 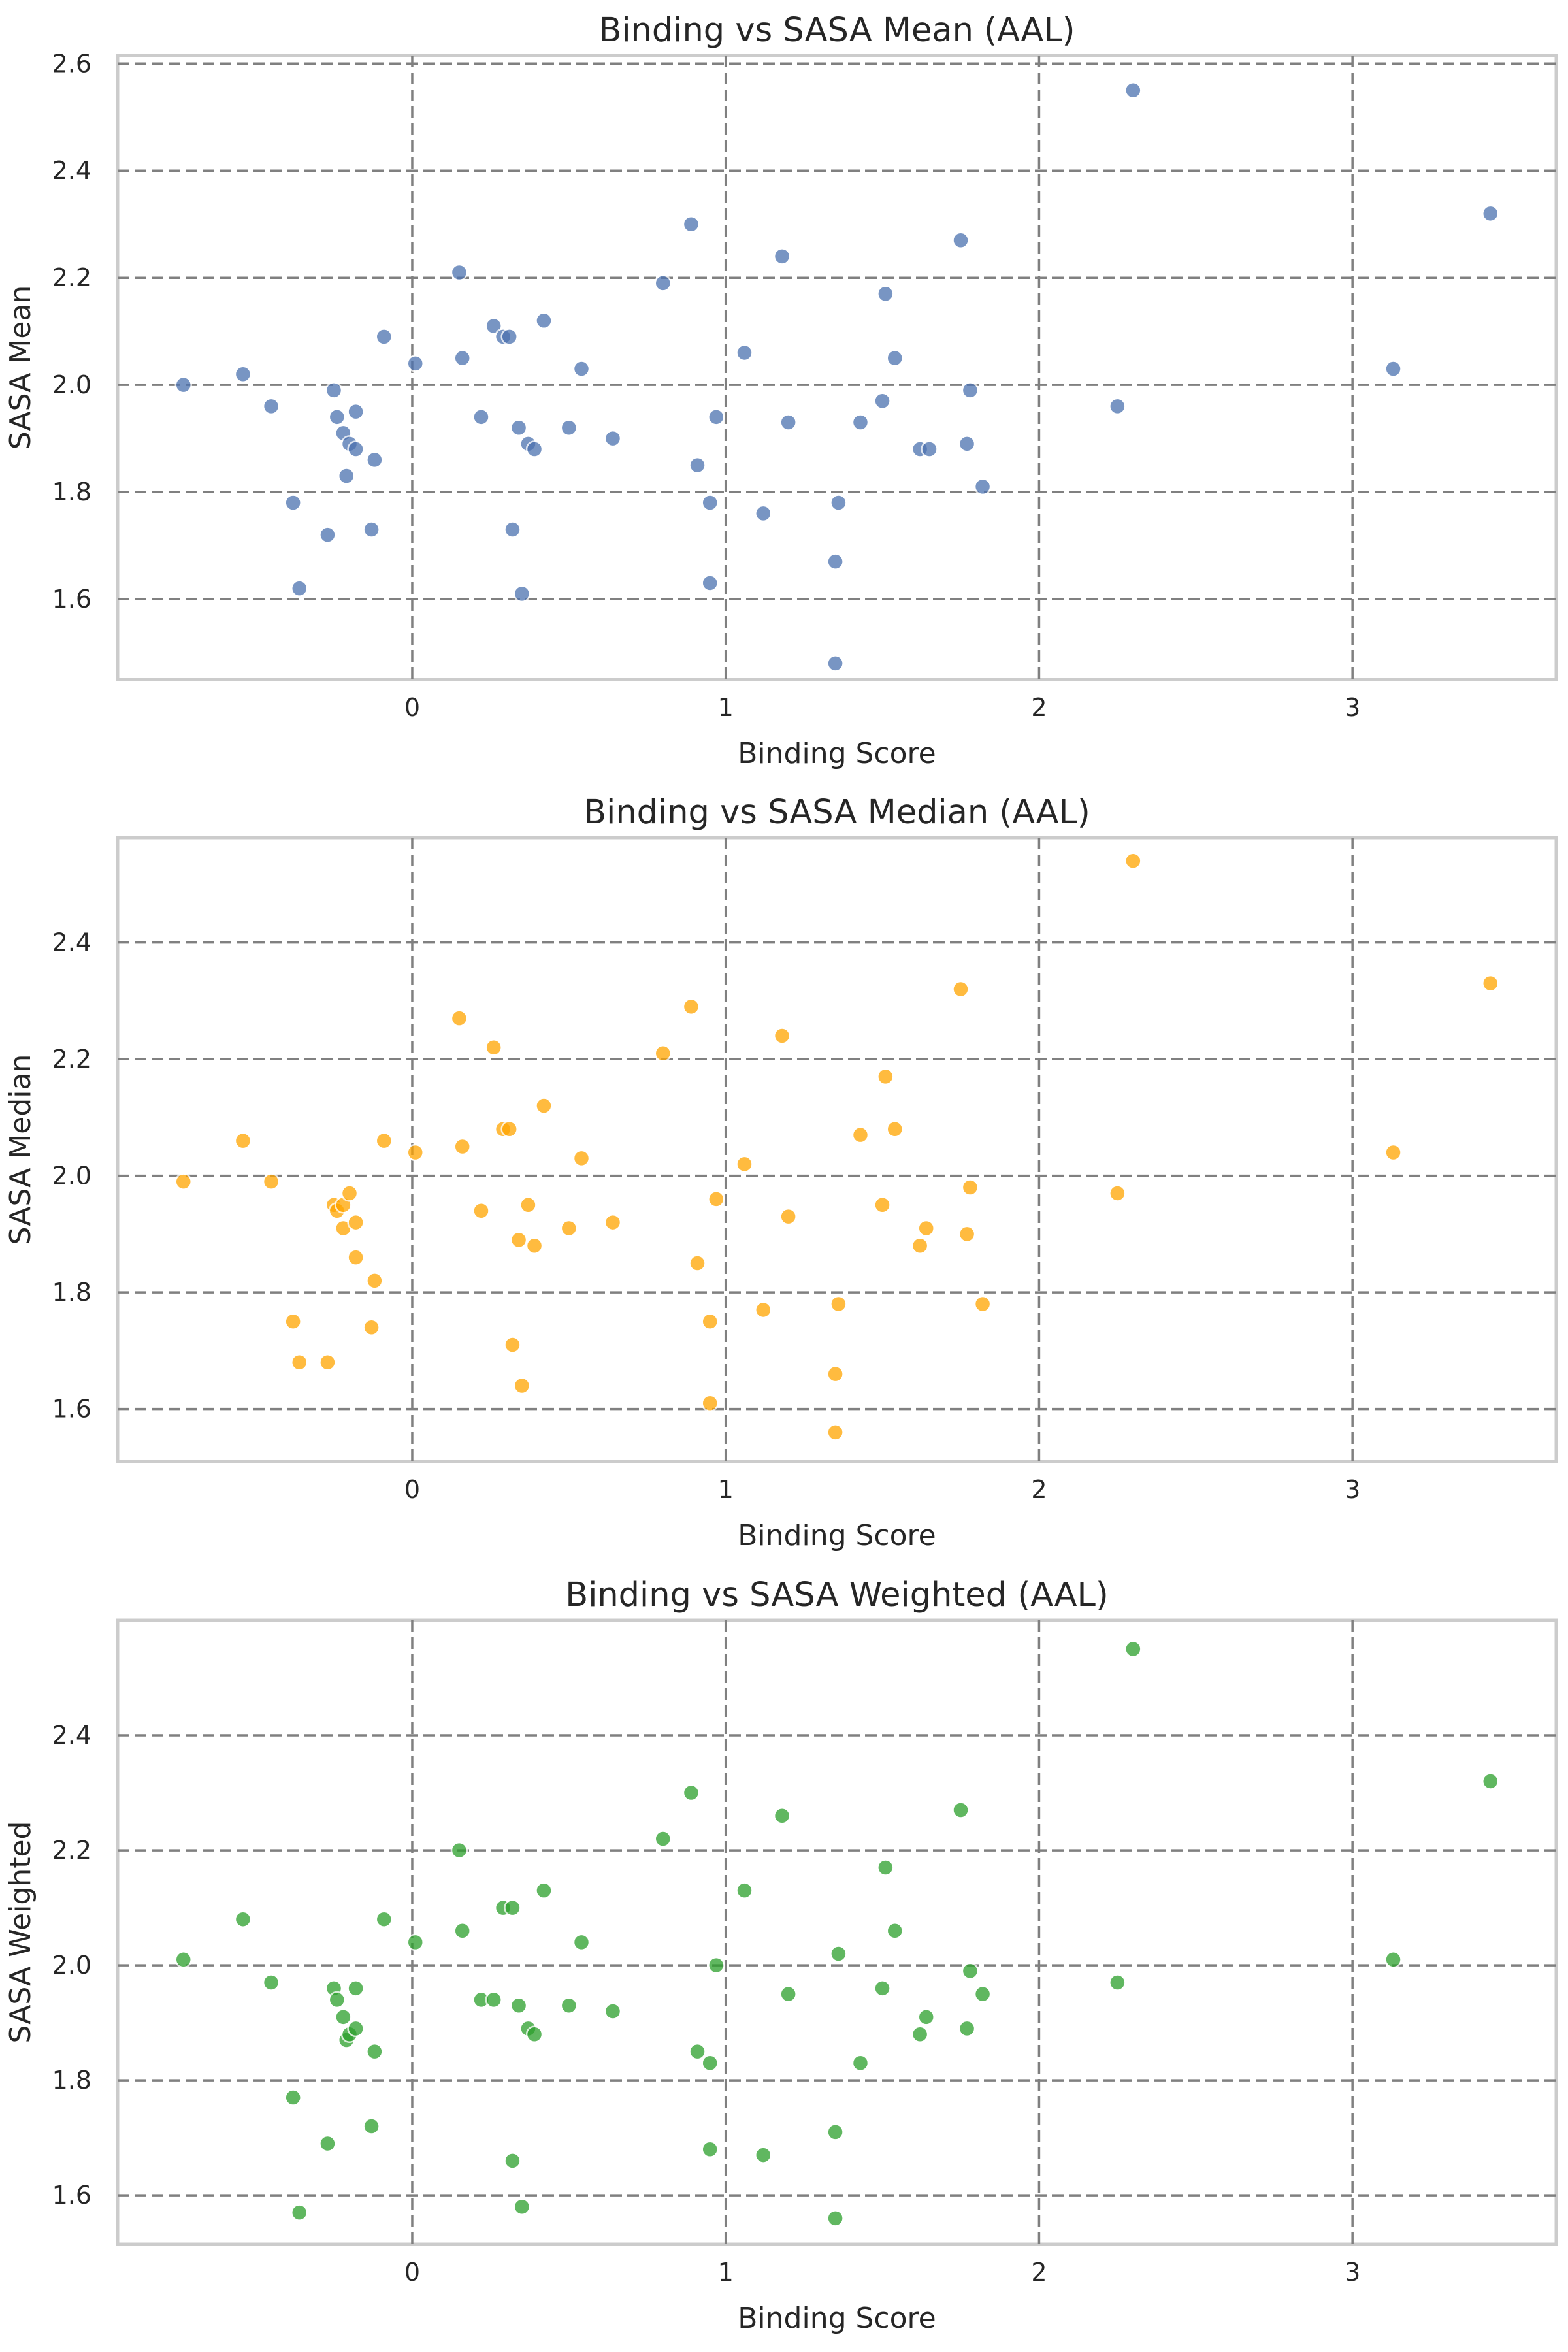 What do you see at coordinates (837, 2318) in the screenshot?
I see `x-axis-label: Binding Score` at bounding box center [837, 2318].